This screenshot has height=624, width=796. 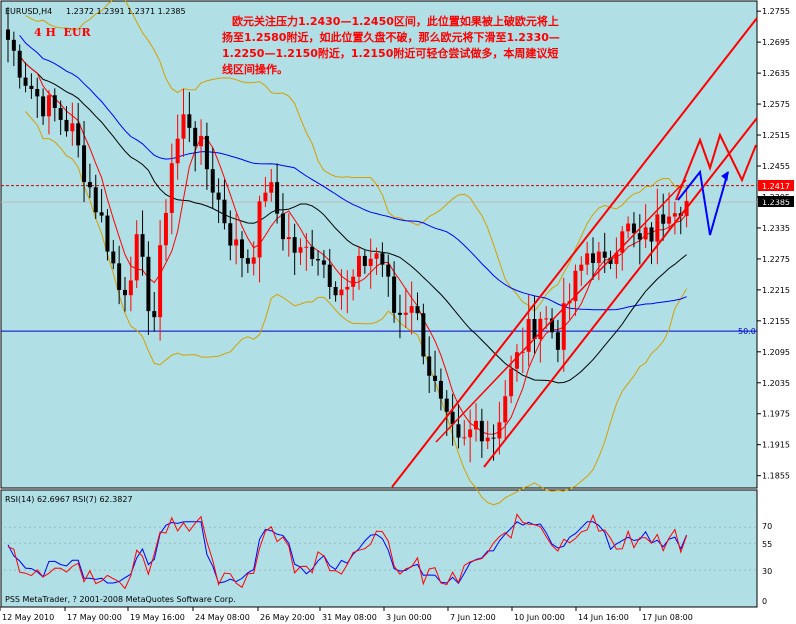 What do you see at coordinates (776, 104) in the screenshot?
I see `y-tick-label: 1.2575` at bounding box center [776, 104].